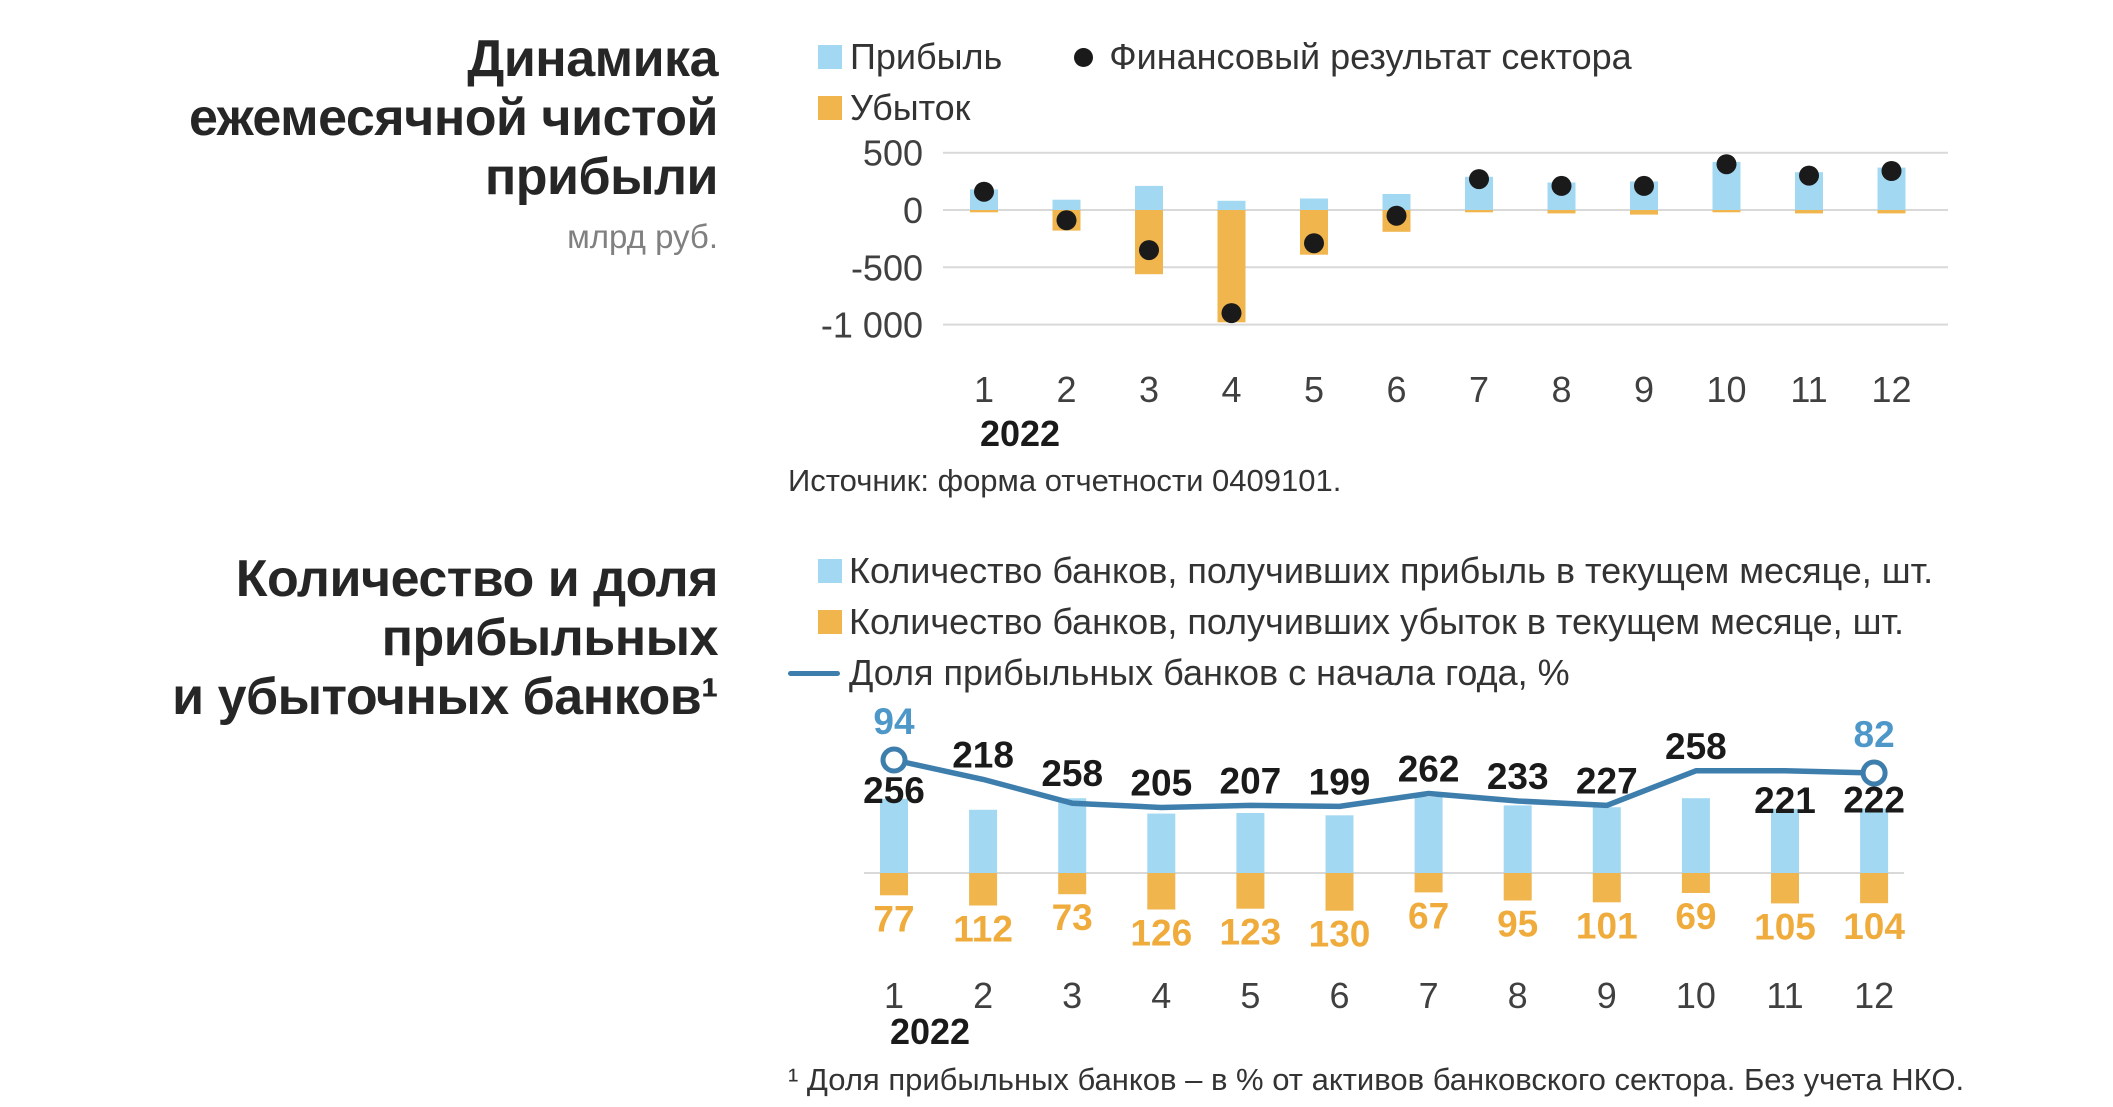  I want to click on svg-text: 218, so click(983, 754).